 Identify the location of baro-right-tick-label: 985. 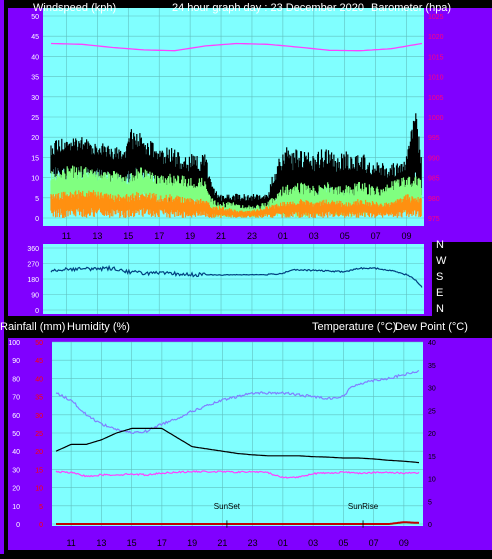
(434, 179).